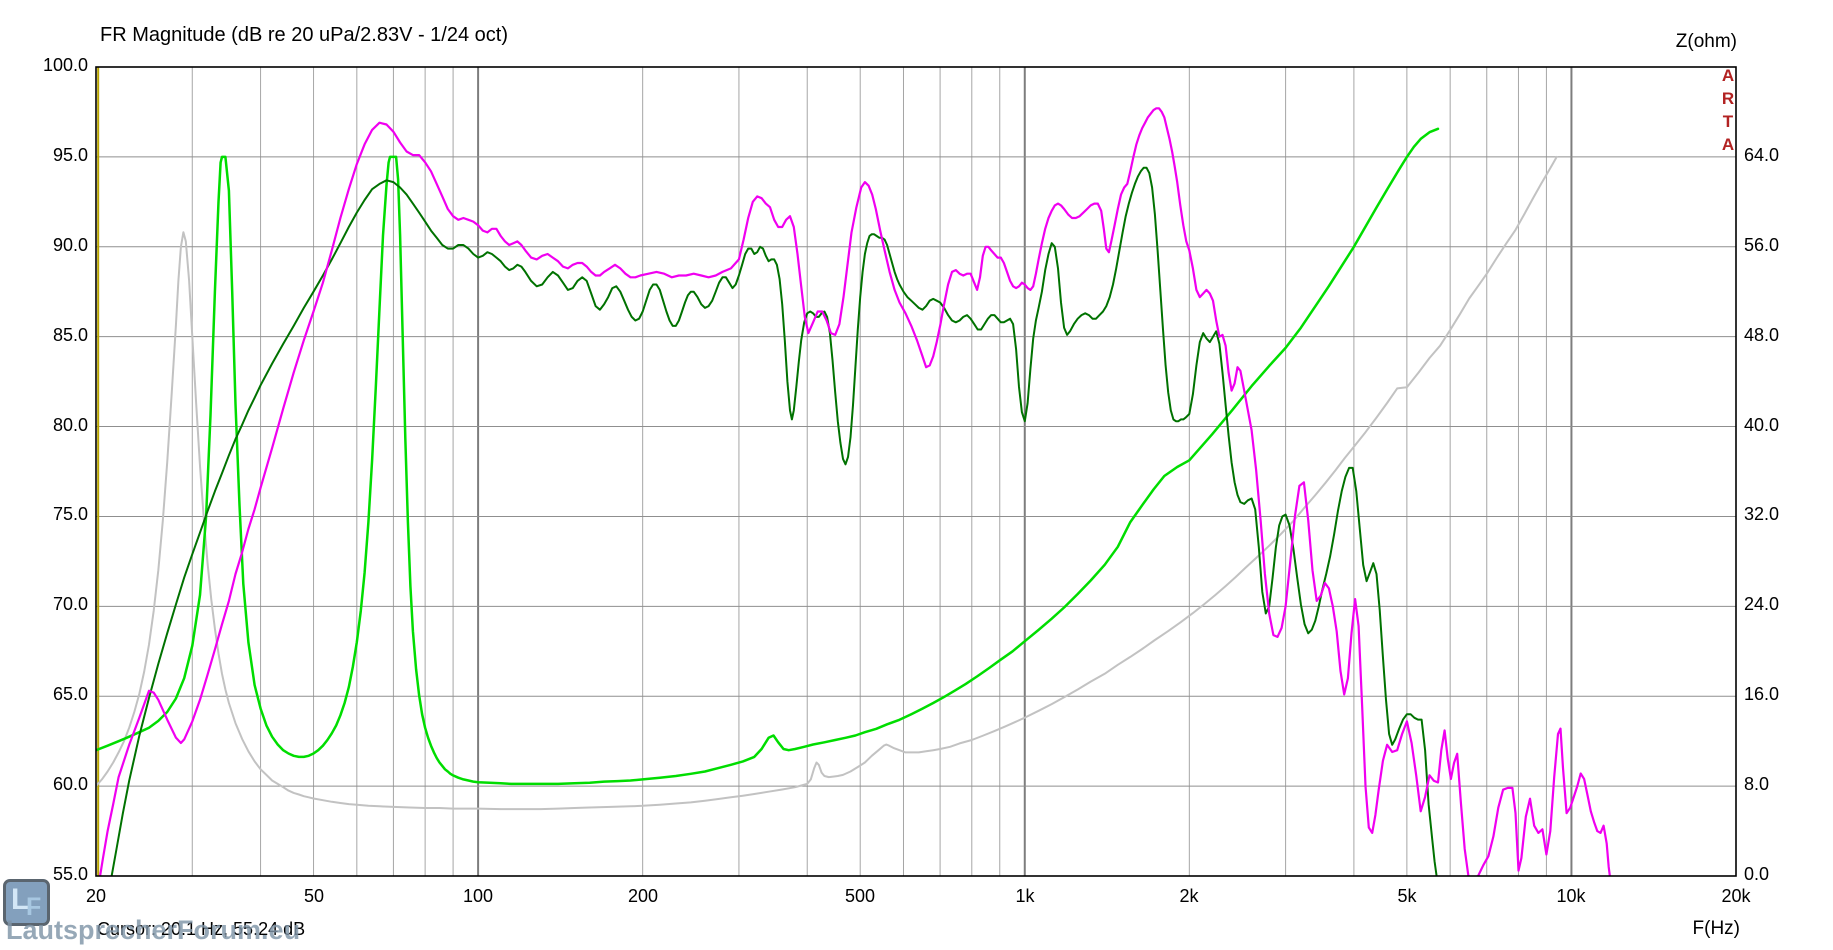 This screenshot has height=950, width=1833. I want to click on y-right-tick-label: 56.0, so click(1762, 245).